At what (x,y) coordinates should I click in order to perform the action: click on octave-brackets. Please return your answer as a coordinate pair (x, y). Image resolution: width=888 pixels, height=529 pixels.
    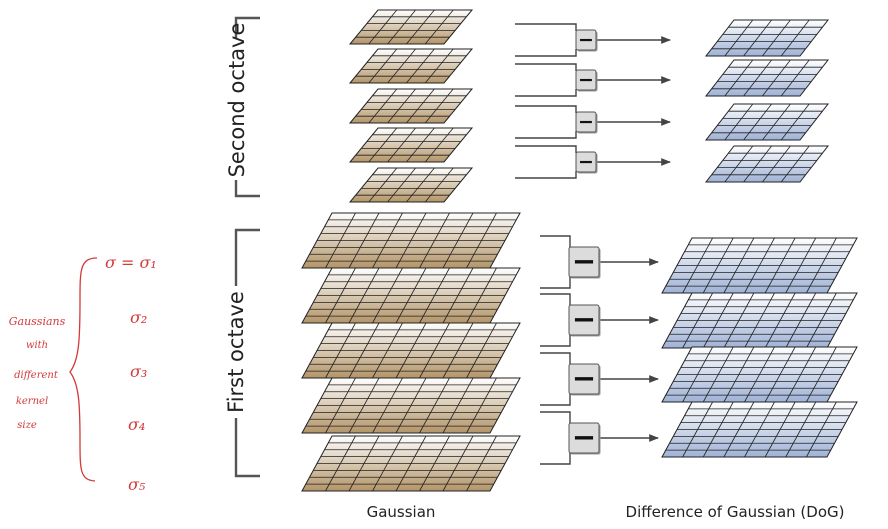
    Looking at the image, I should click on (243, 247).